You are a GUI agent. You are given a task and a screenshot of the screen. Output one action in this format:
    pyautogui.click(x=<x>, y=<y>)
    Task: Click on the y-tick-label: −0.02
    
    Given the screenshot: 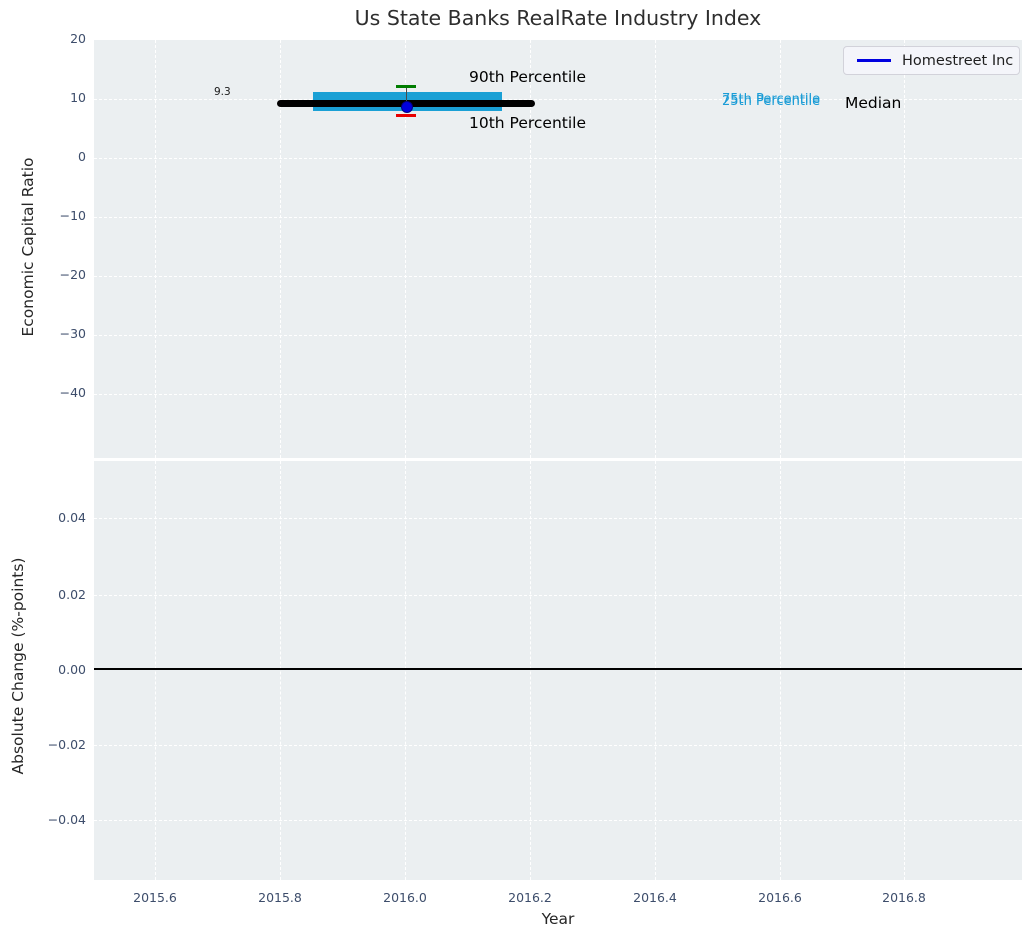 What is the action you would take?
    pyautogui.click(x=66, y=744)
    